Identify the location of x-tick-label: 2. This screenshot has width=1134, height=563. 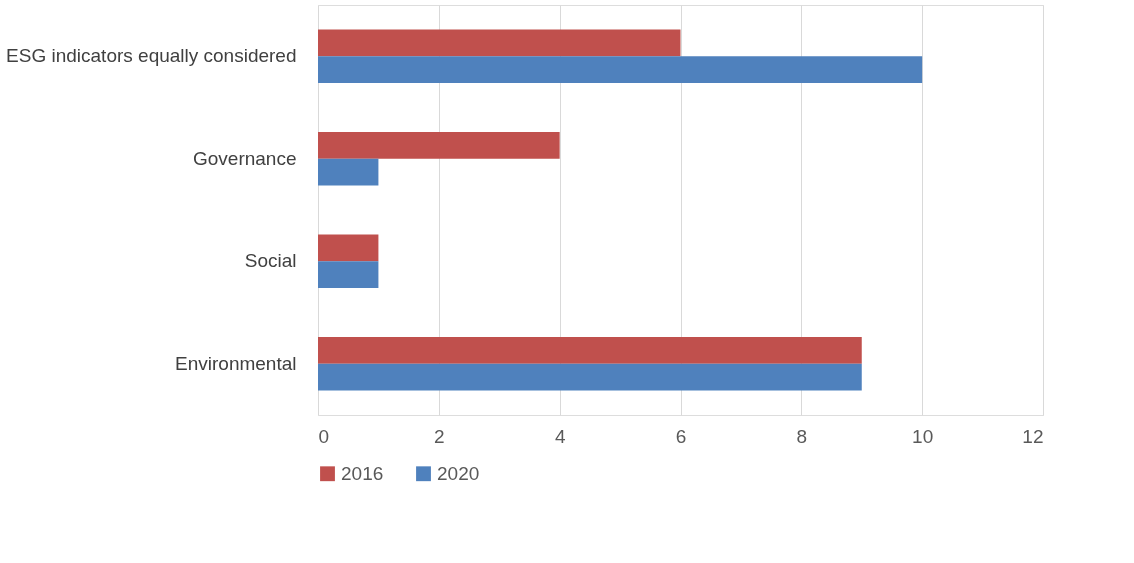
(439, 436).